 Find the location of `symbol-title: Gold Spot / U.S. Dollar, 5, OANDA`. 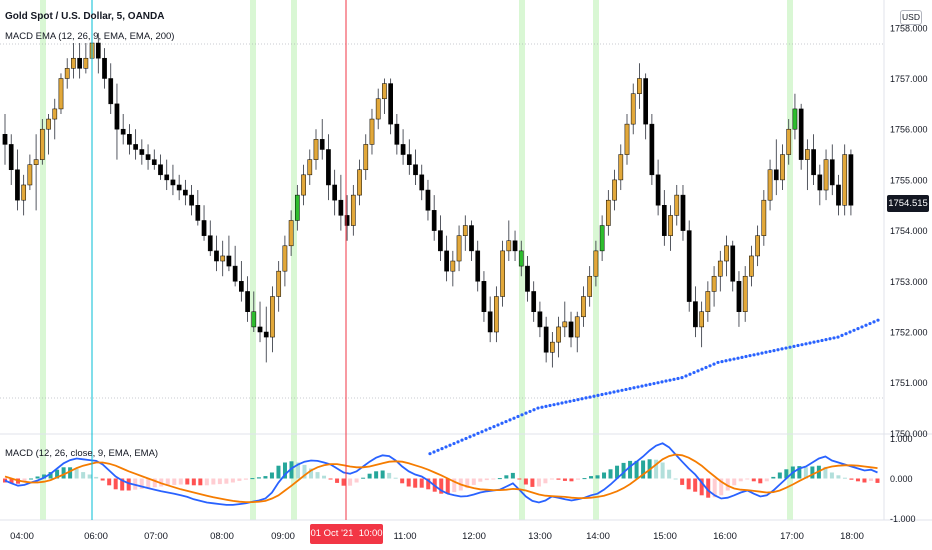

symbol-title: Gold Spot / U.S. Dollar, 5, OANDA is located at coordinates (84, 16).